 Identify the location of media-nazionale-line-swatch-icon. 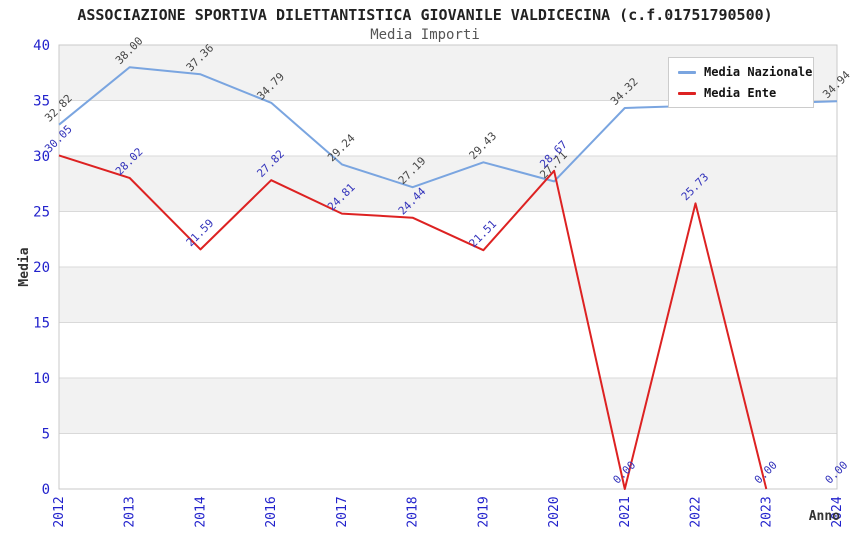
(687, 72).